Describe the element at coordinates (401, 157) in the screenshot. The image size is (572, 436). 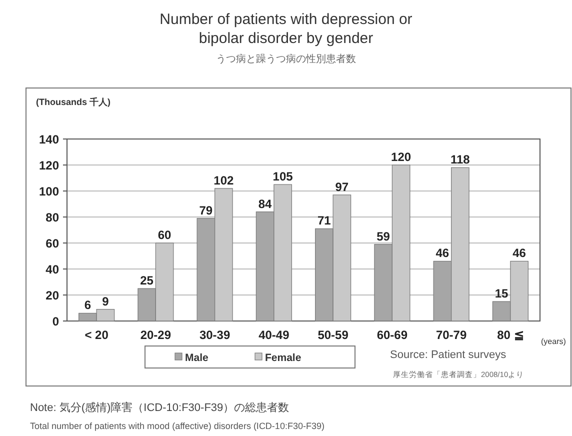
I see `data-label: 120` at that location.